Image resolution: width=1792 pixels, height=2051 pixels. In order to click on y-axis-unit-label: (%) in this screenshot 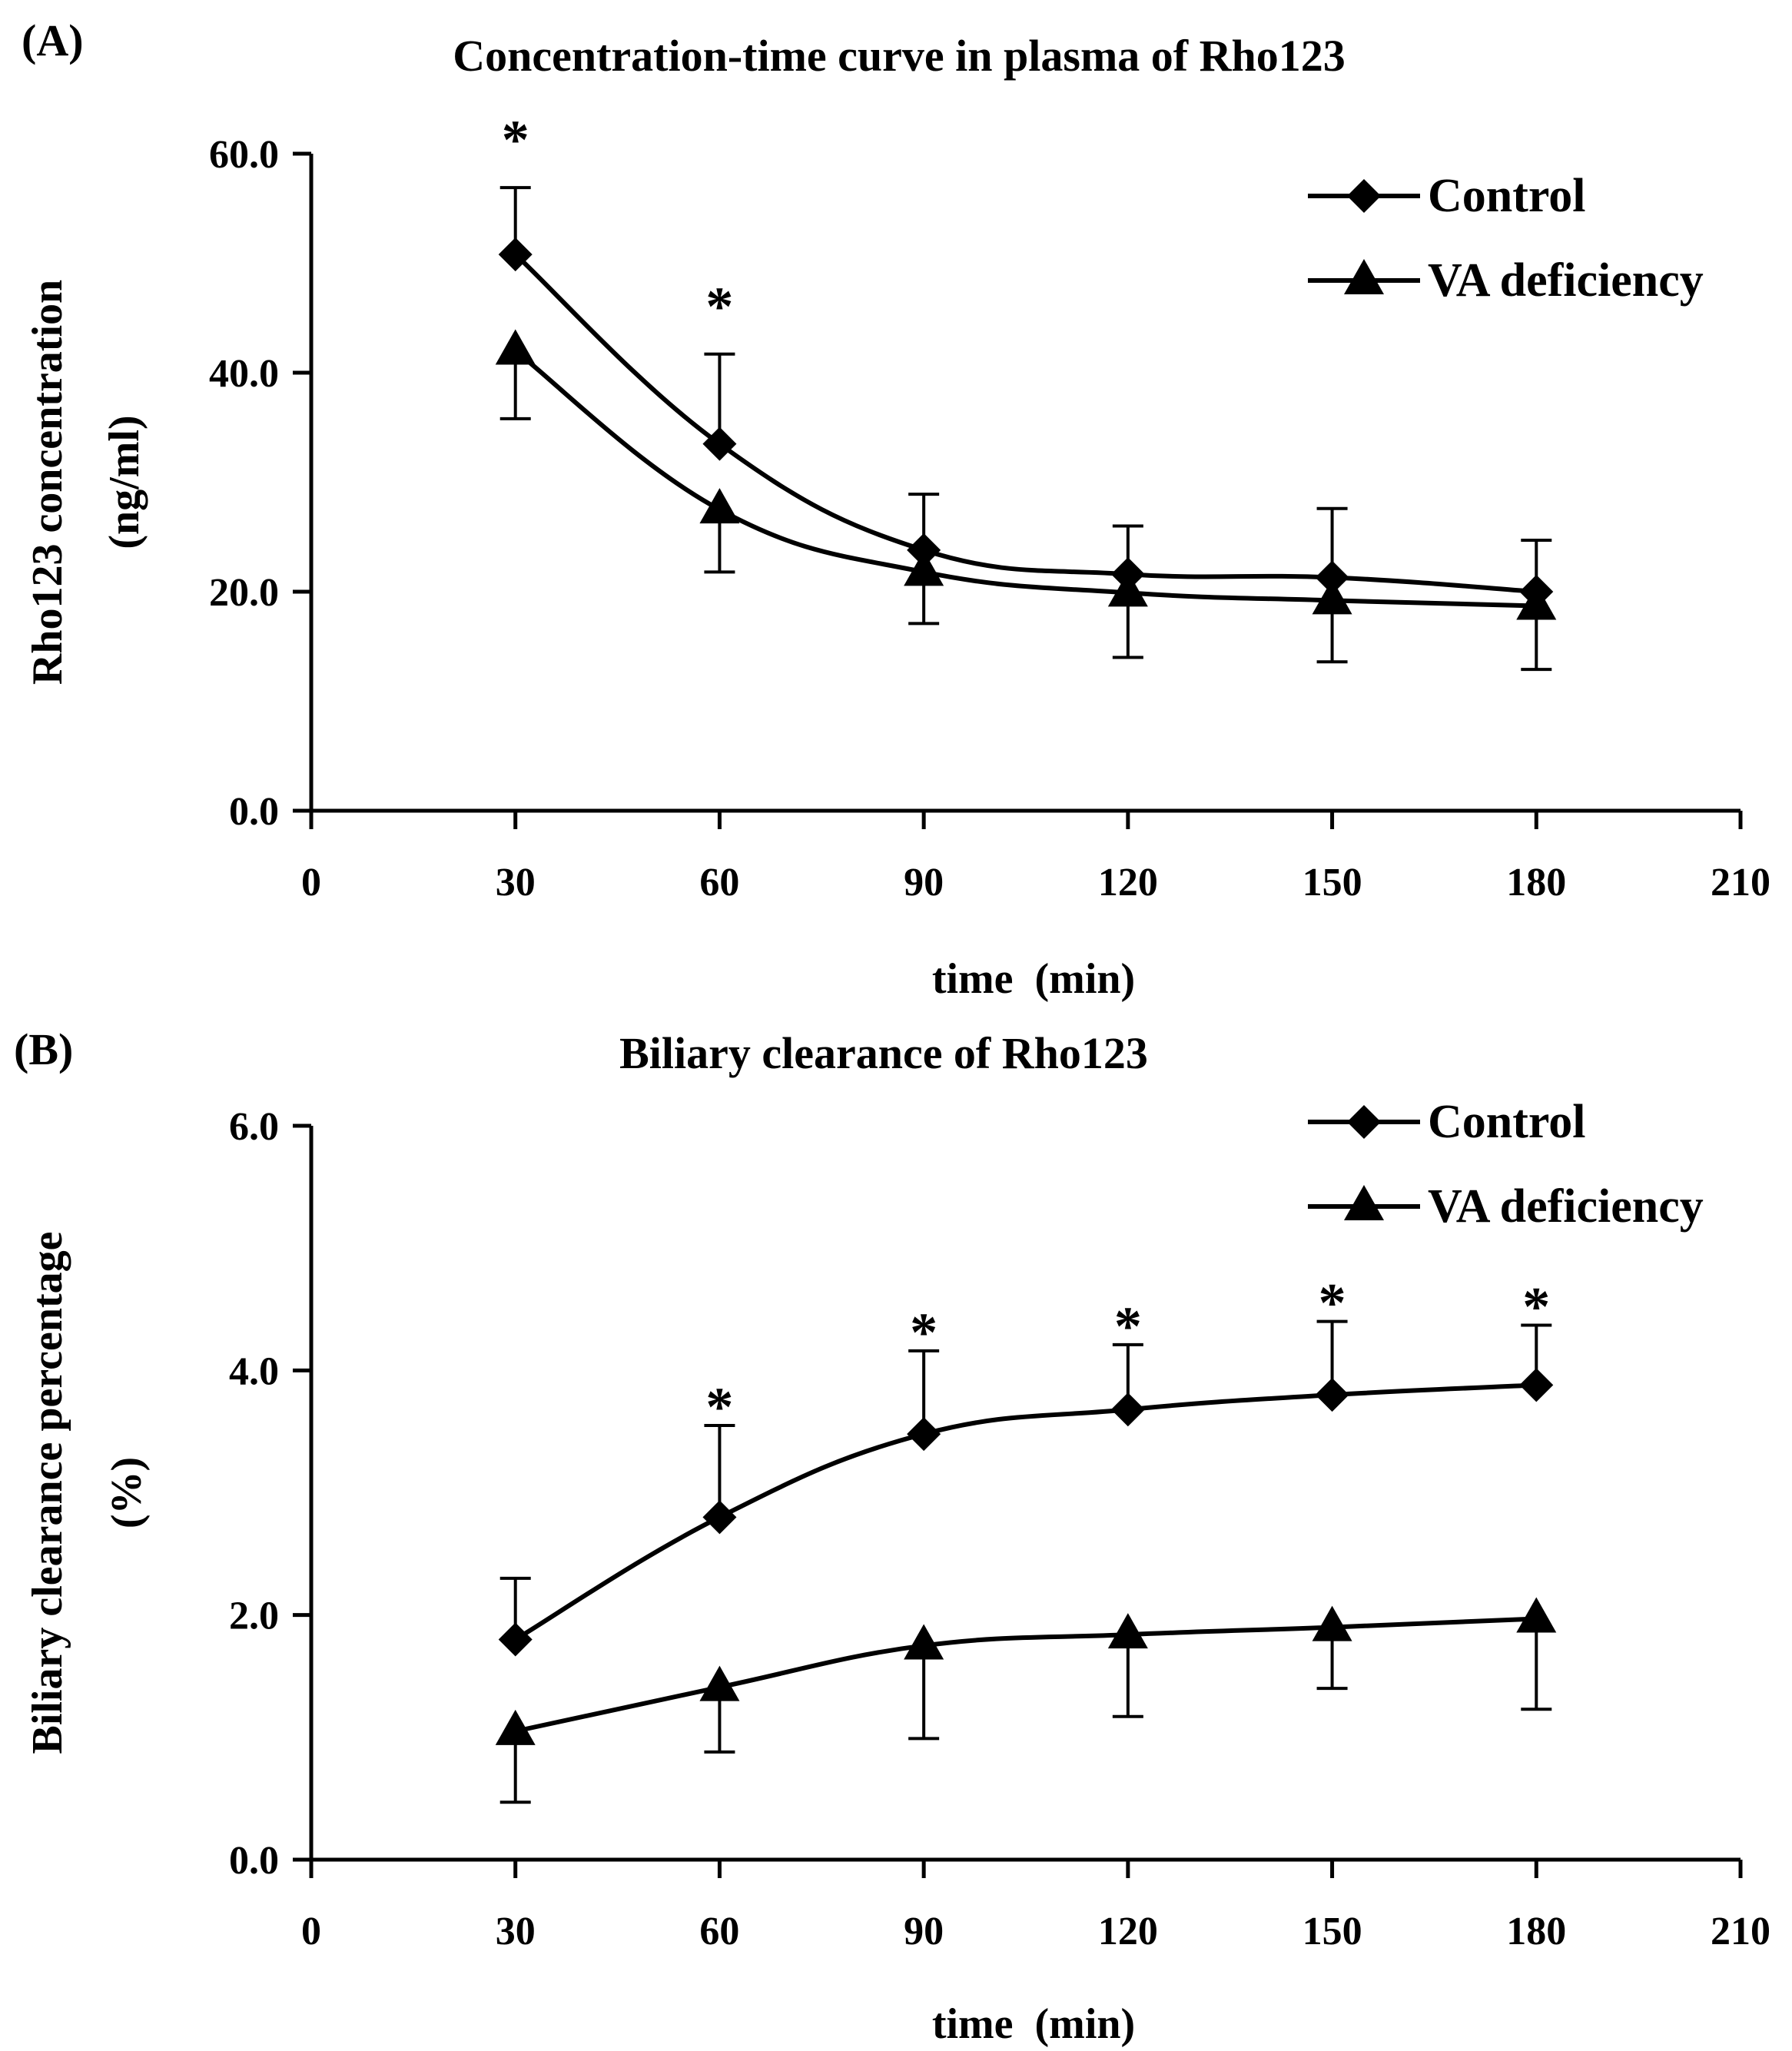, I will do `click(127, 1492)`.